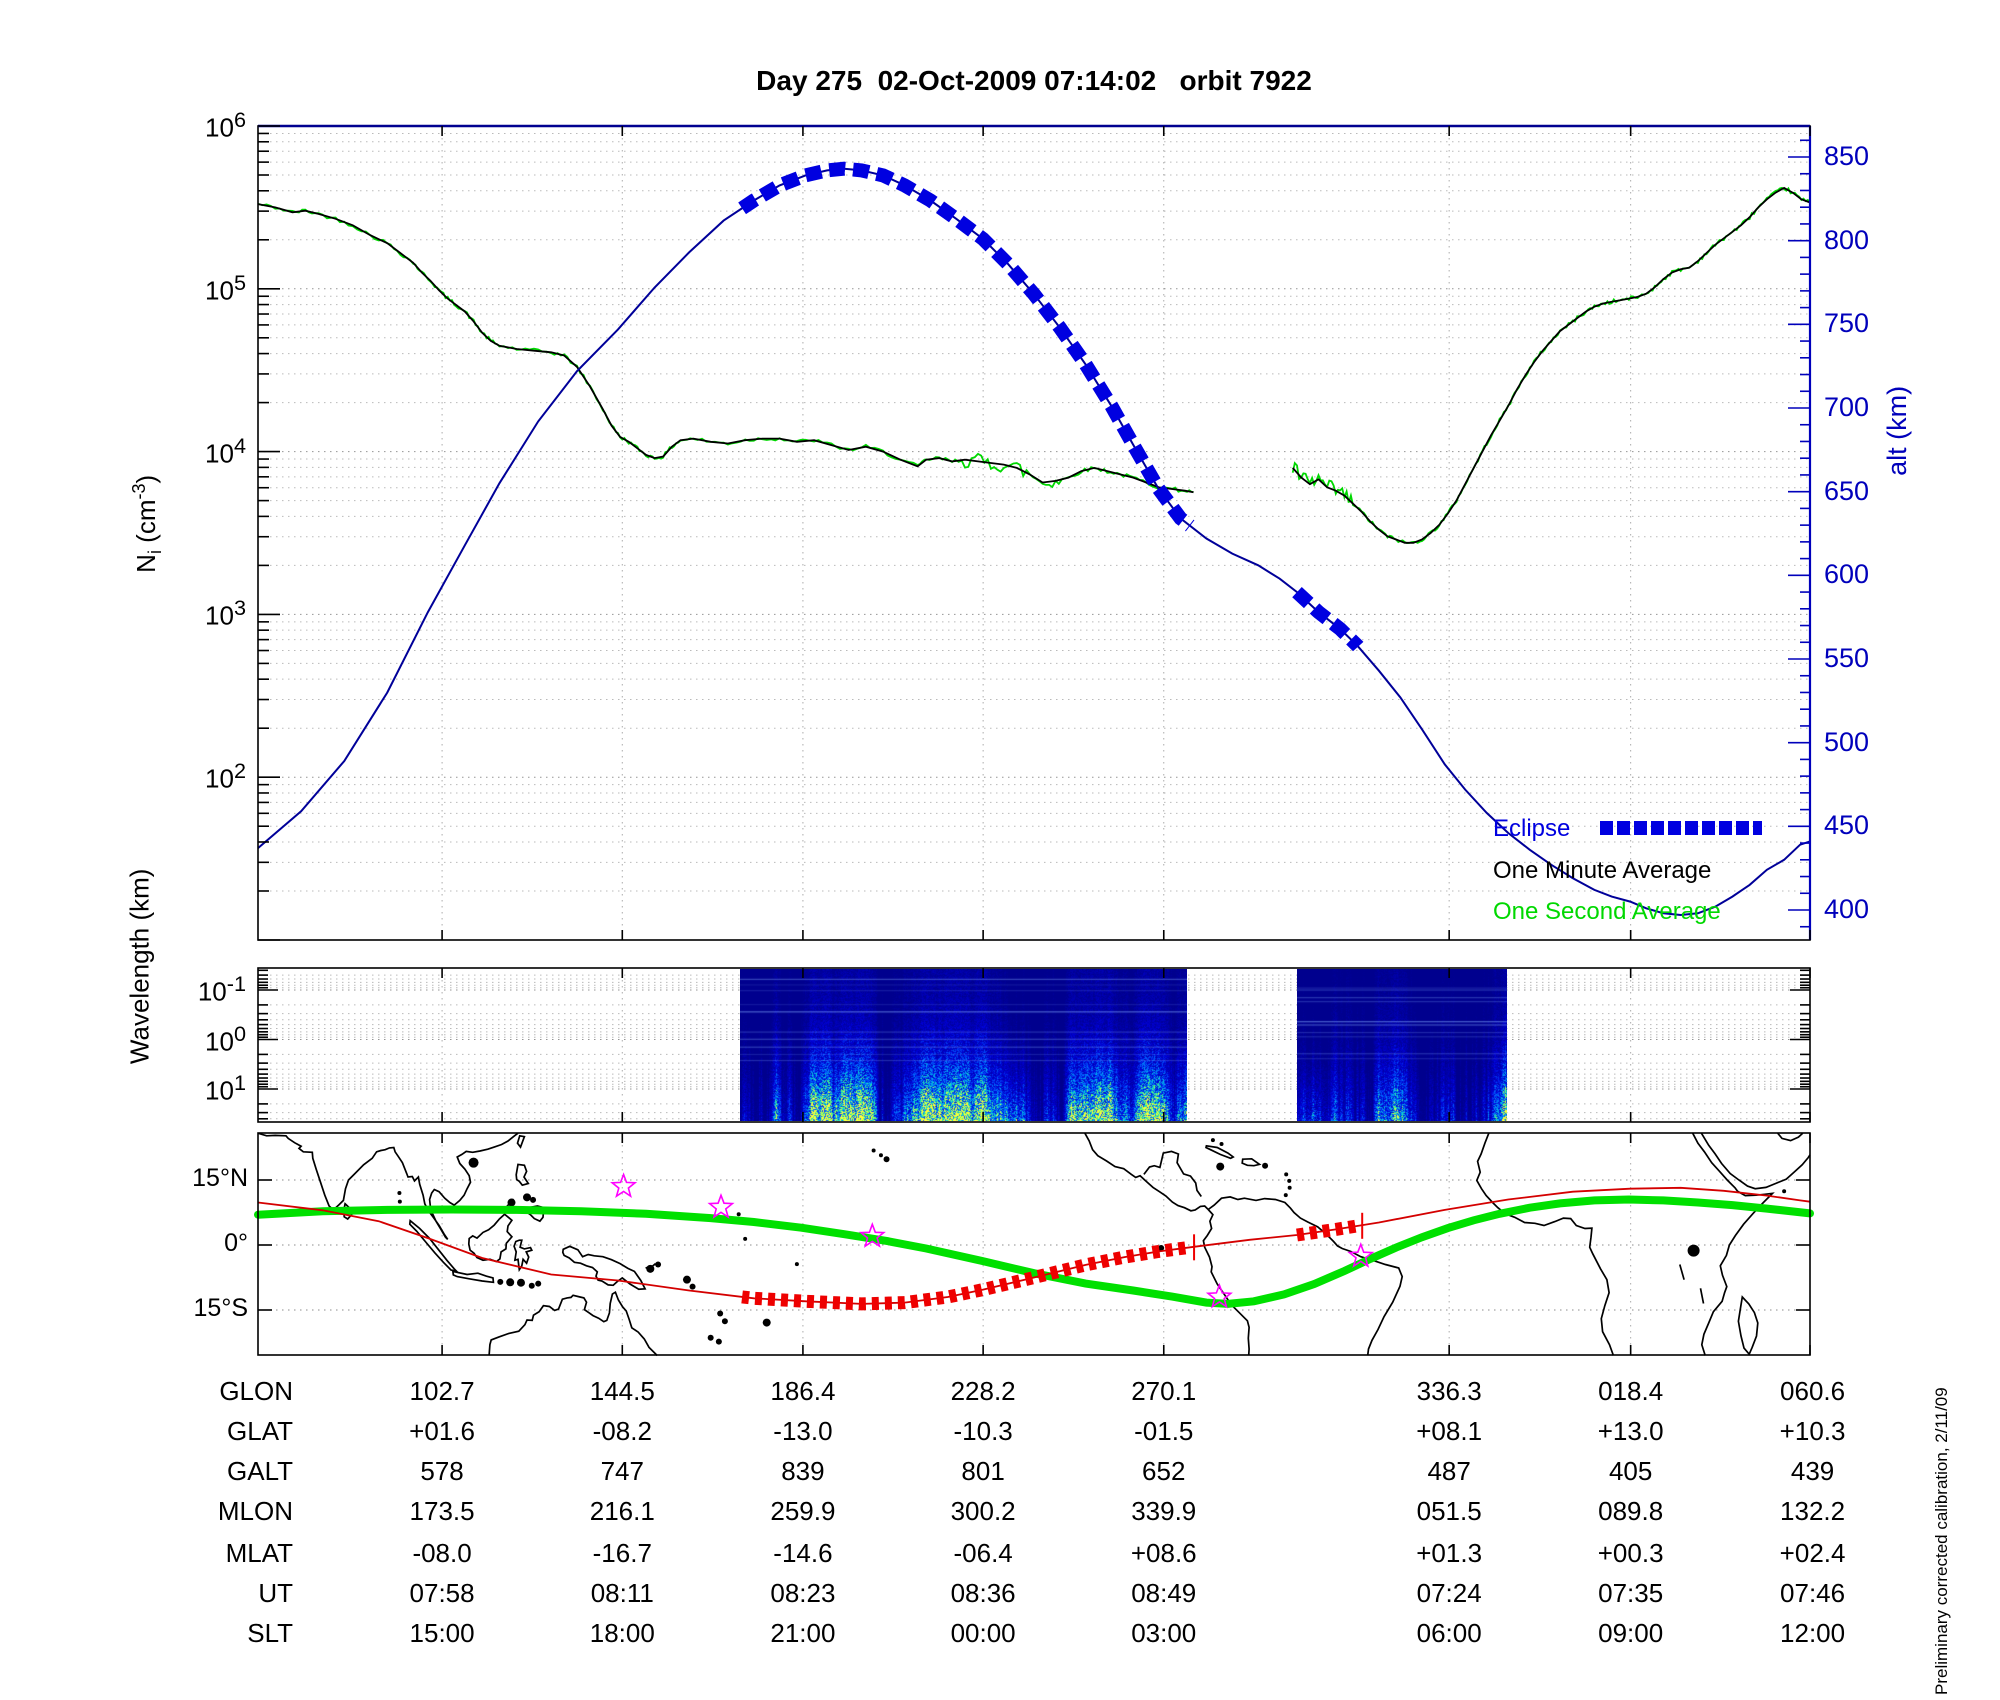 The width and height of the screenshot is (2000, 1700). Describe the element at coordinates (275, 1593) in the screenshot. I see `table-row-label: UT` at that location.